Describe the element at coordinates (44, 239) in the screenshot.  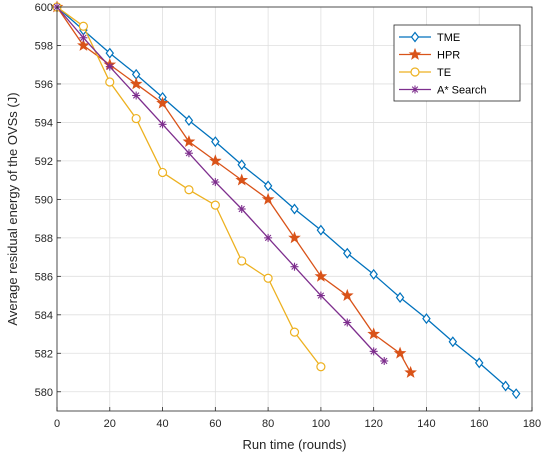
I see `y-tick-label: 588` at that location.